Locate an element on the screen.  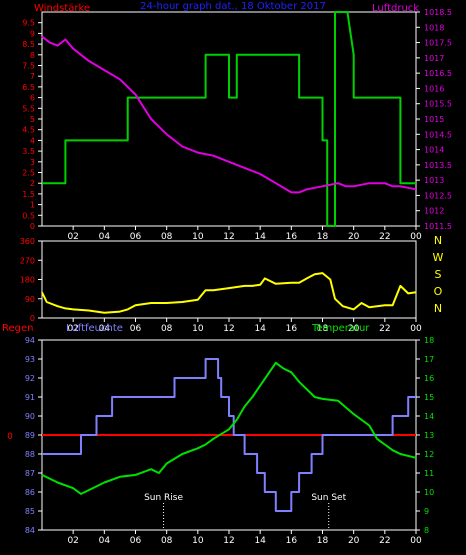
pressure-axis-label: Luftdruck is located at coordinates (395, 8).